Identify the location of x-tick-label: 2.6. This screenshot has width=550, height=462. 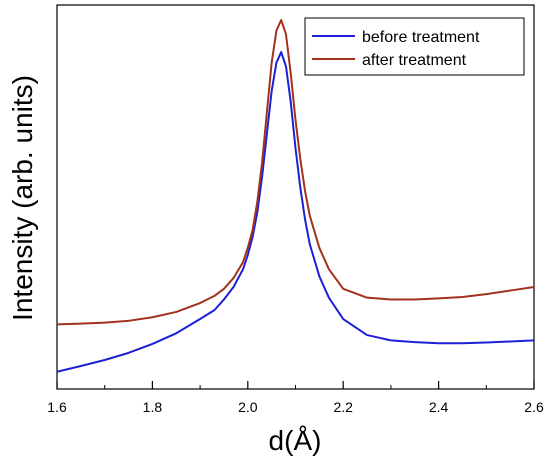
(534, 407).